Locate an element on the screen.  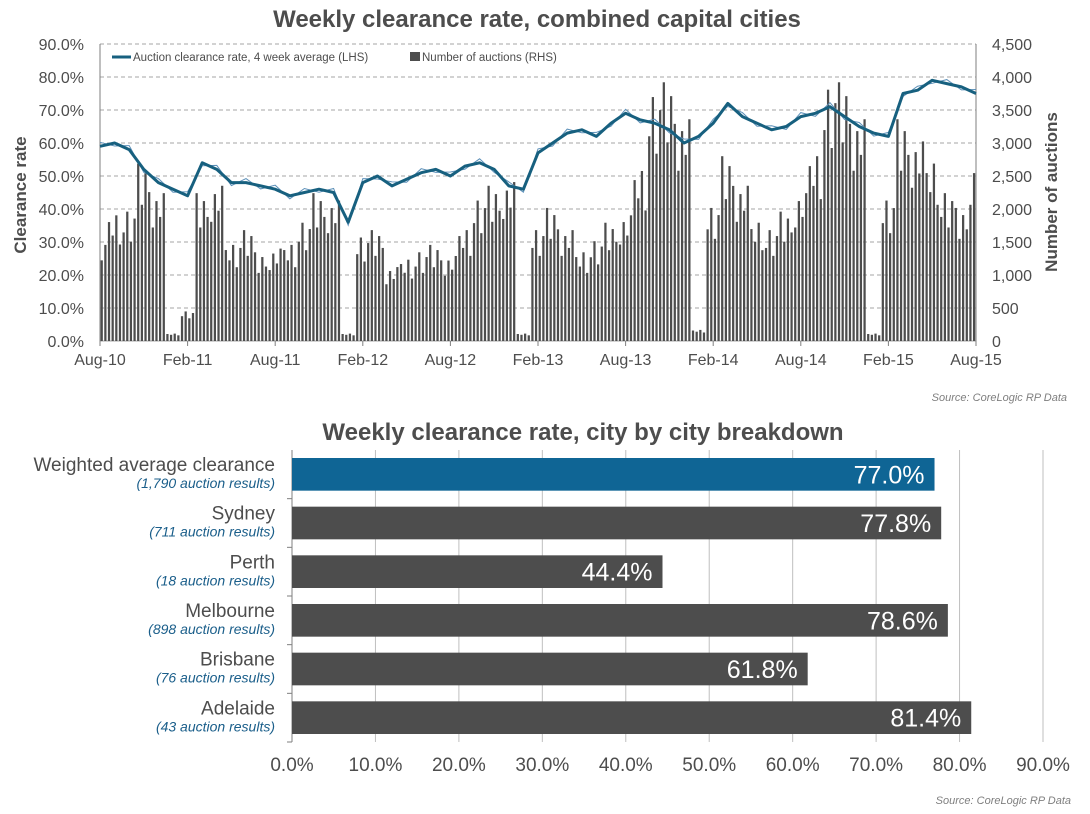
legend-bar-swatch is located at coordinates (415, 56).